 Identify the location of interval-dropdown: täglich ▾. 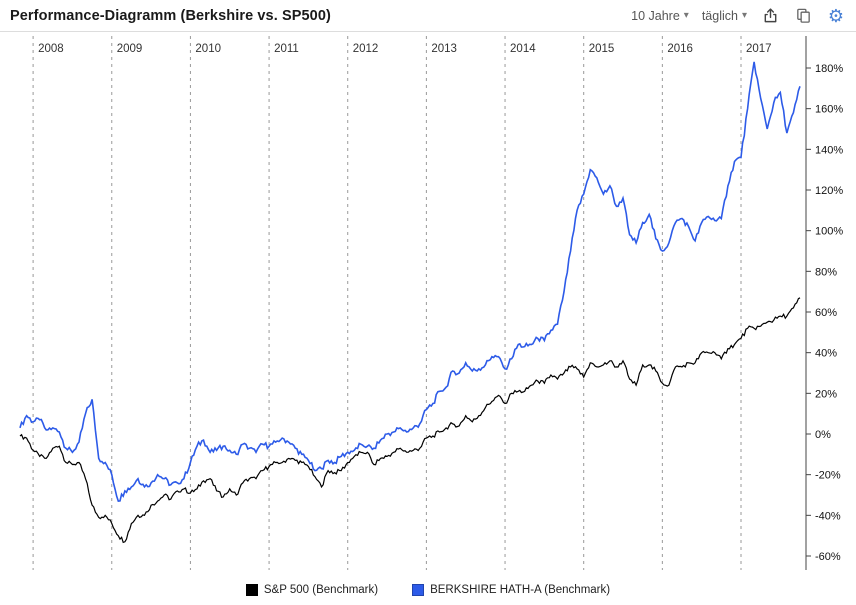
(724, 16).